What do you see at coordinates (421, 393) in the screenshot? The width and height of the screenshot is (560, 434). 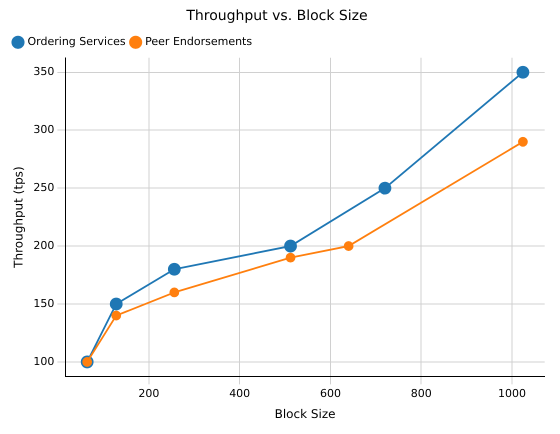 I see `x-tick-label: 800` at bounding box center [421, 393].